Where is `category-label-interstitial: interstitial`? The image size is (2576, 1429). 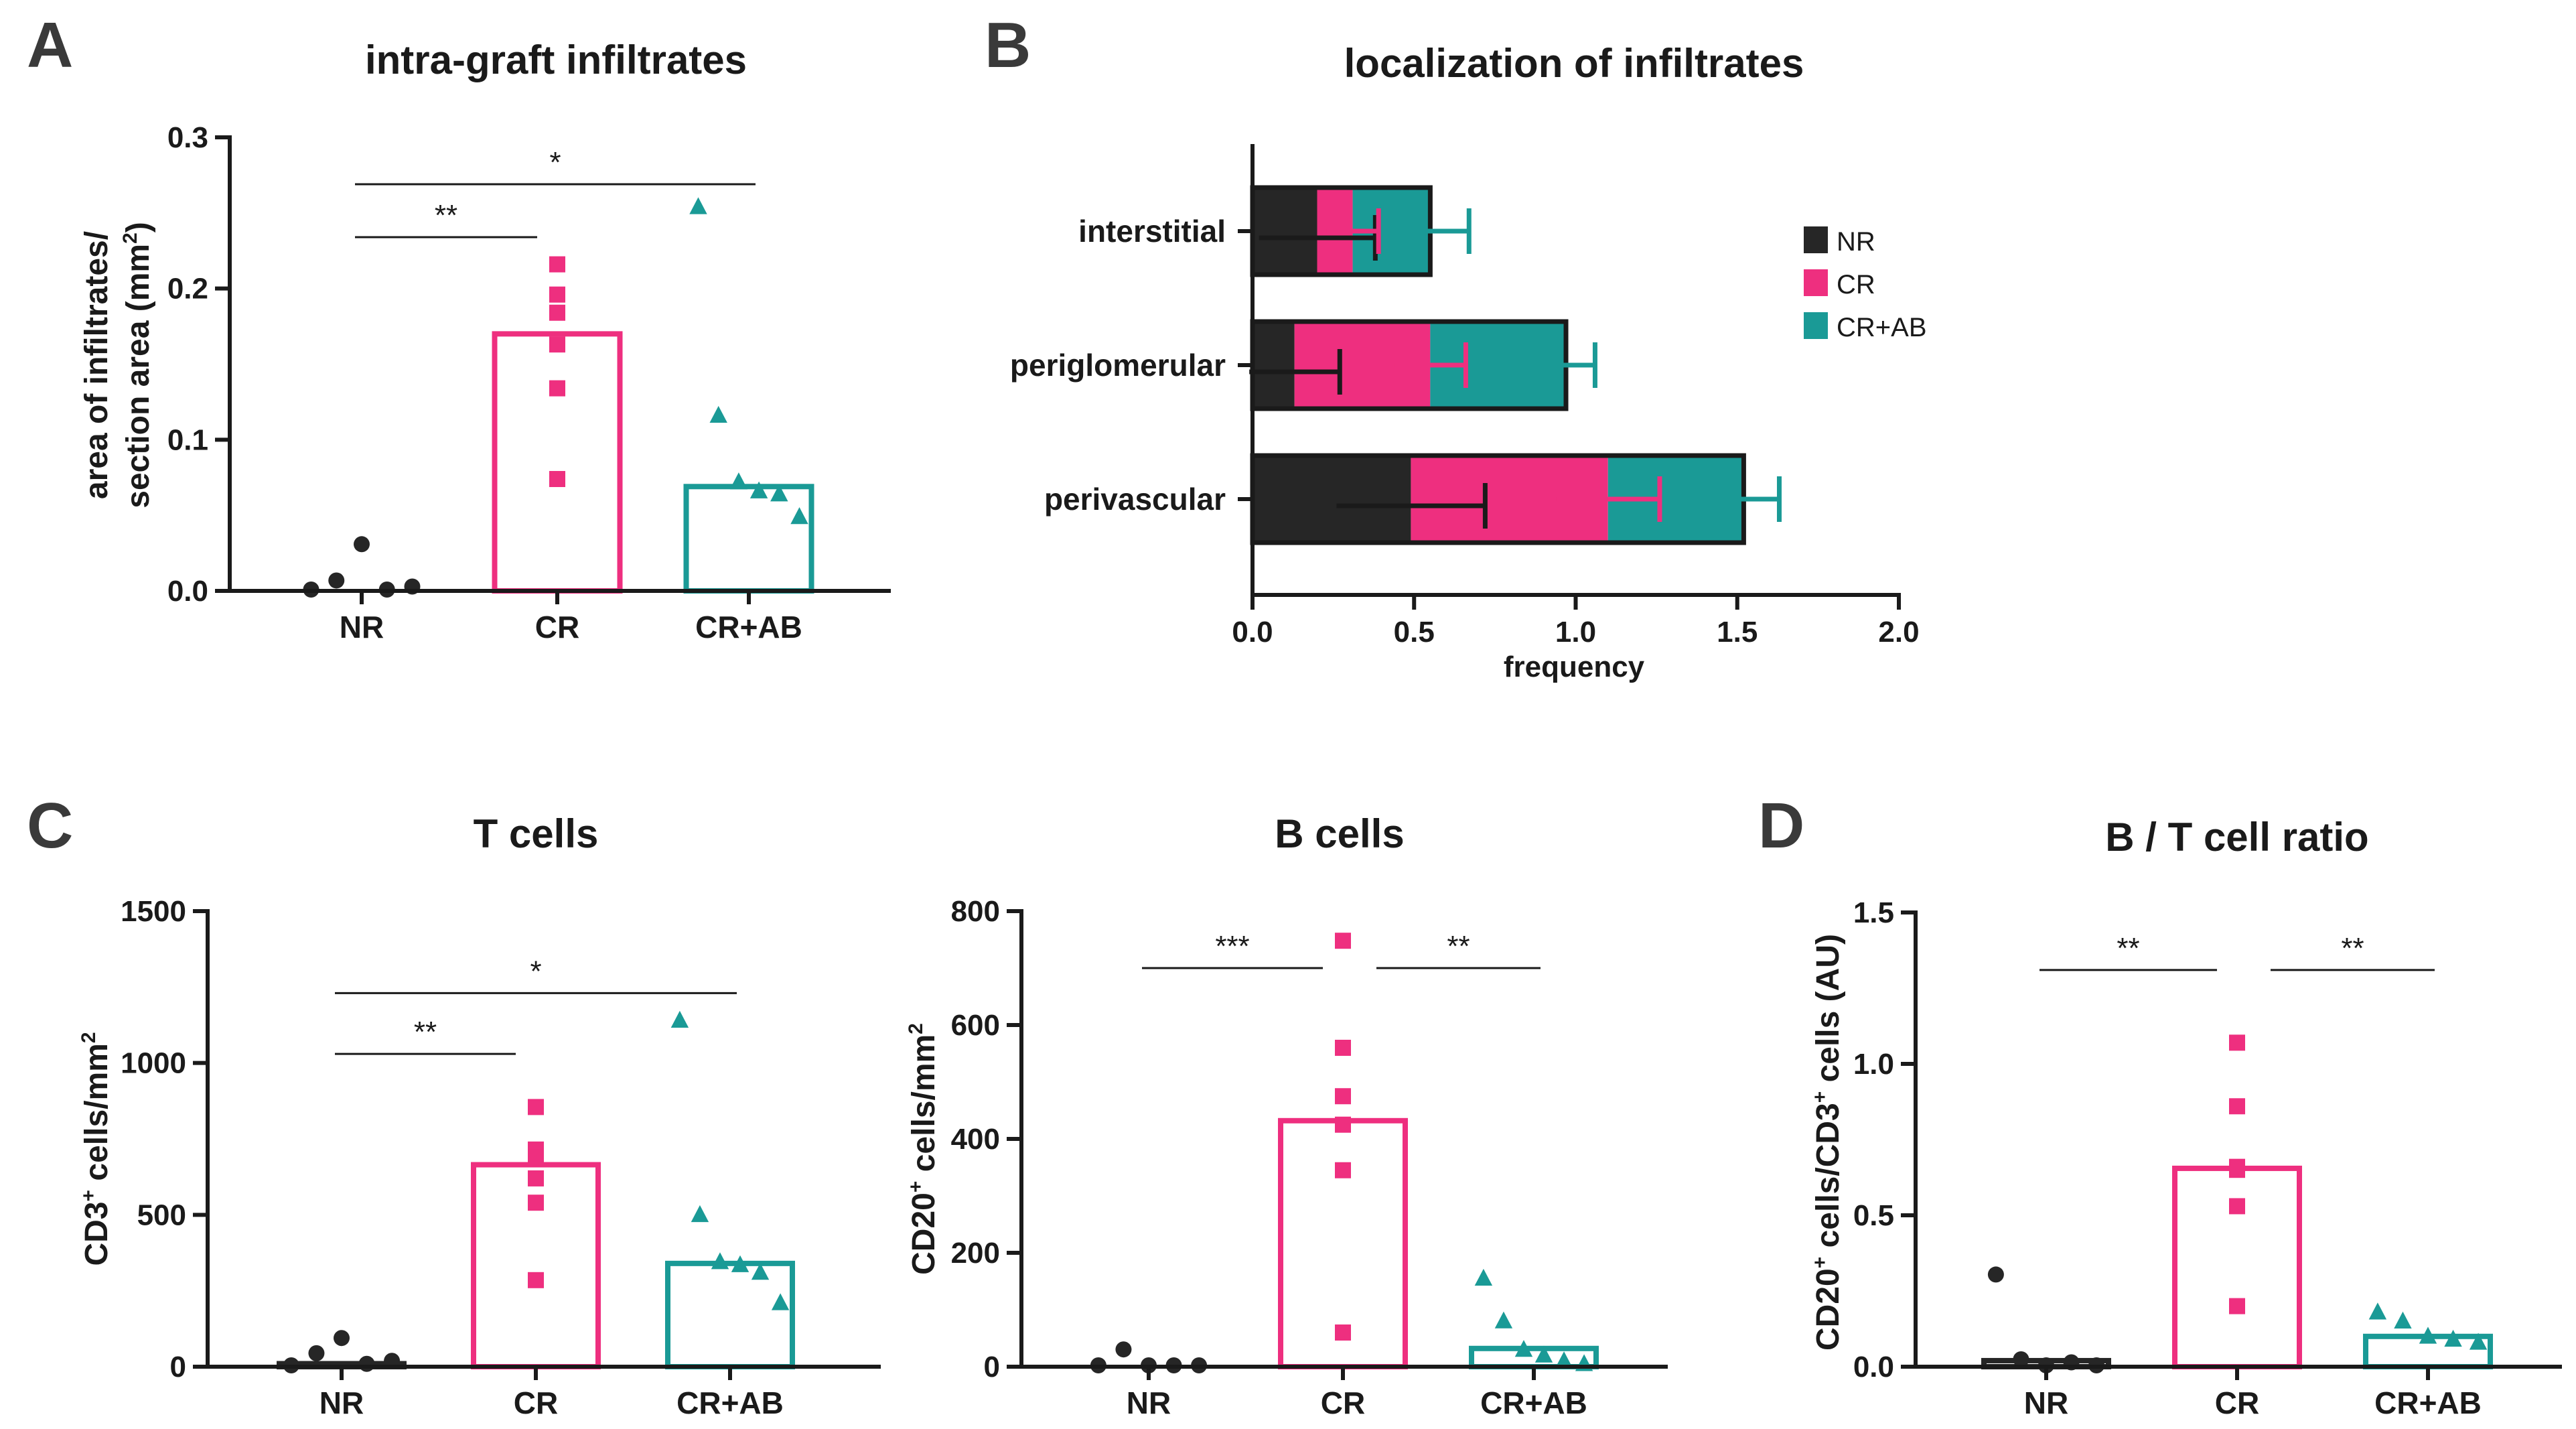
category-label-interstitial: interstitial is located at coordinates (1152, 231).